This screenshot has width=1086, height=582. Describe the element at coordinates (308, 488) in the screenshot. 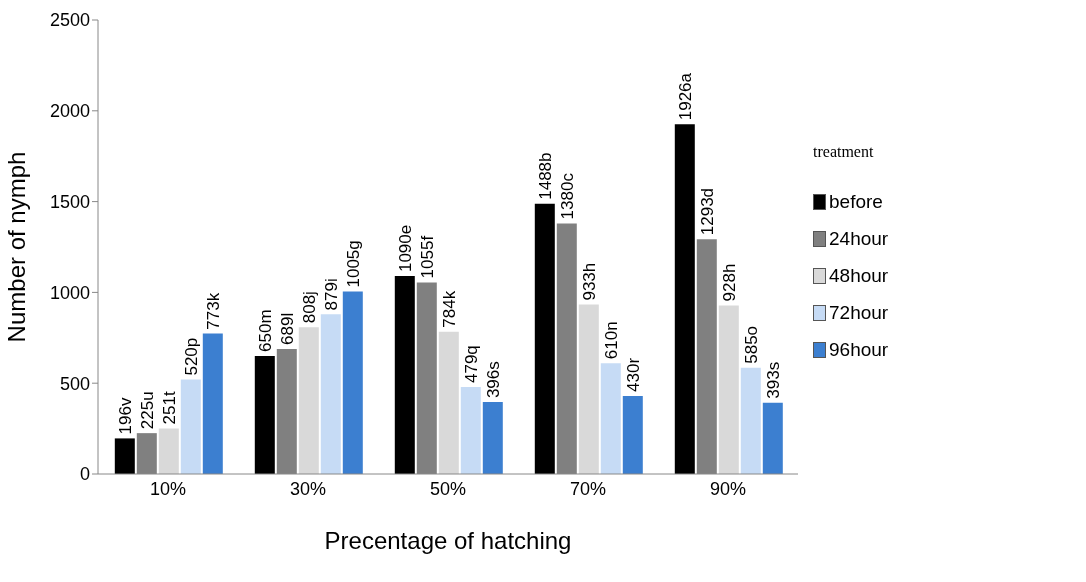

I see `x-tick-label: 30%` at that location.